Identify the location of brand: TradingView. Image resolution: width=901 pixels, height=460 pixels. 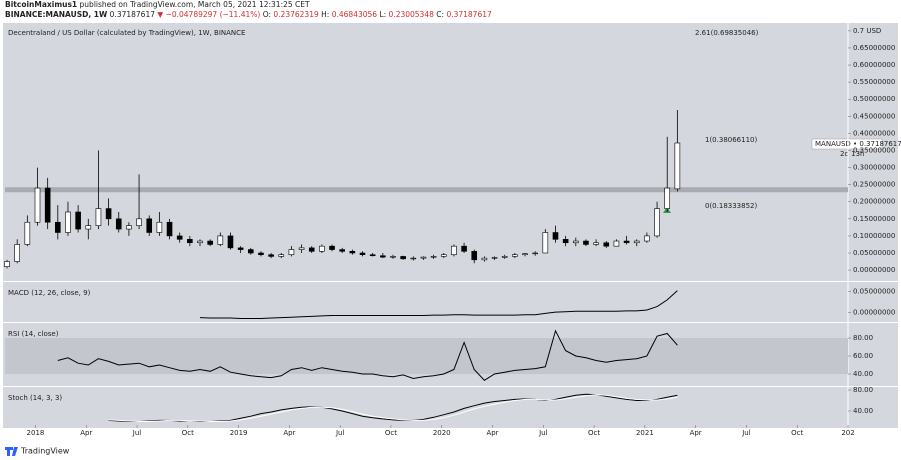
(45, 451).